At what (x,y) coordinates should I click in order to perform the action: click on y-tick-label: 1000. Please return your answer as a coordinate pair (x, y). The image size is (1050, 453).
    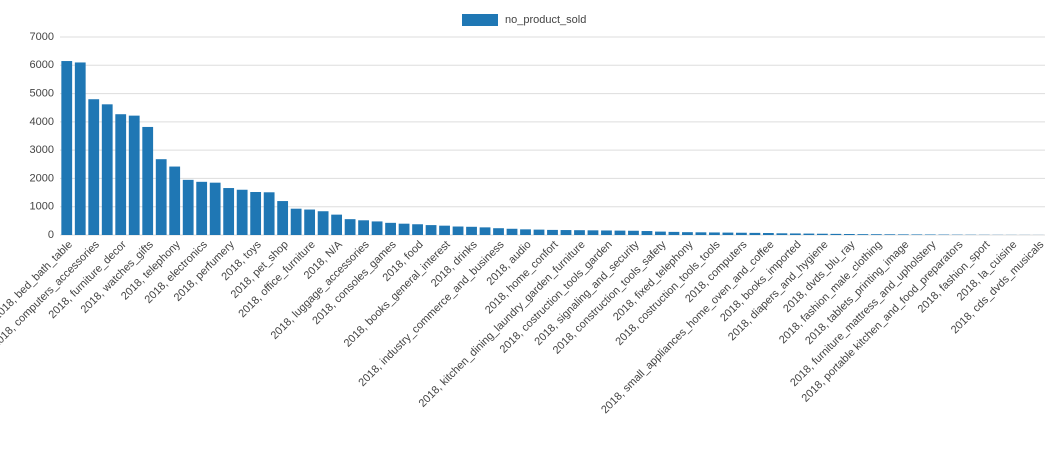
    Looking at the image, I should click on (42, 207).